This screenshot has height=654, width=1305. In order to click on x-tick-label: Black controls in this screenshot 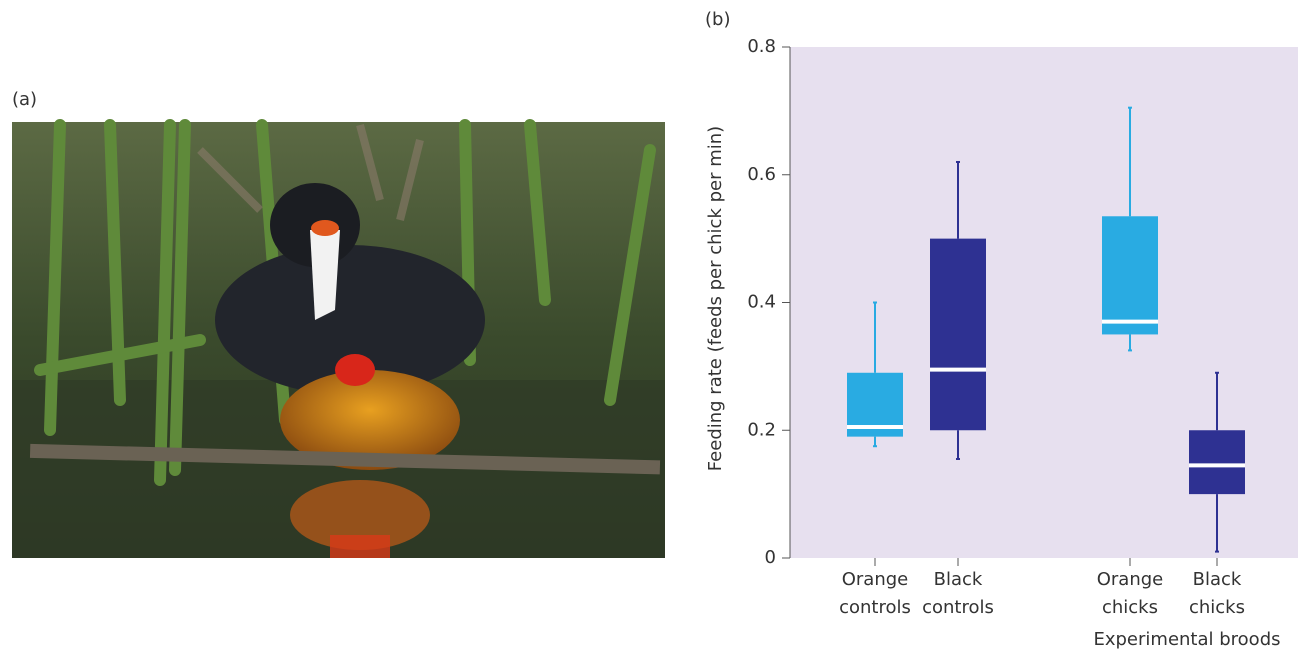, I will do `click(958, 593)`.